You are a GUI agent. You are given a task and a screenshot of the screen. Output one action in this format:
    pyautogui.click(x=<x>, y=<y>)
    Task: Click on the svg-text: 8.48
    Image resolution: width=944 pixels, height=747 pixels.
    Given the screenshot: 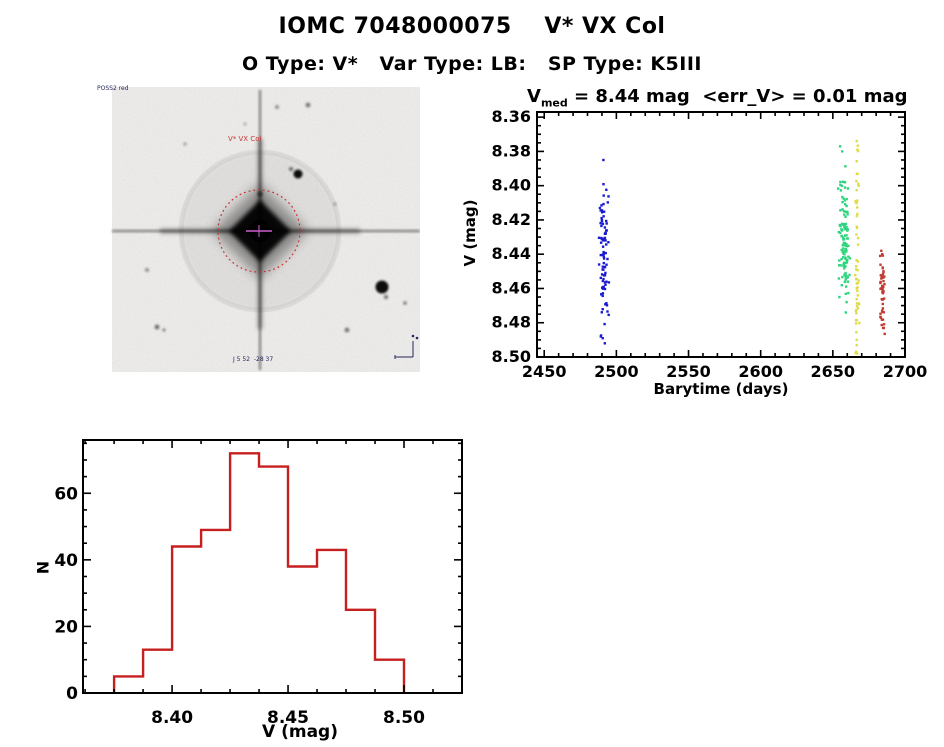 What is the action you would take?
    pyautogui.click(x=511, y=322)
    